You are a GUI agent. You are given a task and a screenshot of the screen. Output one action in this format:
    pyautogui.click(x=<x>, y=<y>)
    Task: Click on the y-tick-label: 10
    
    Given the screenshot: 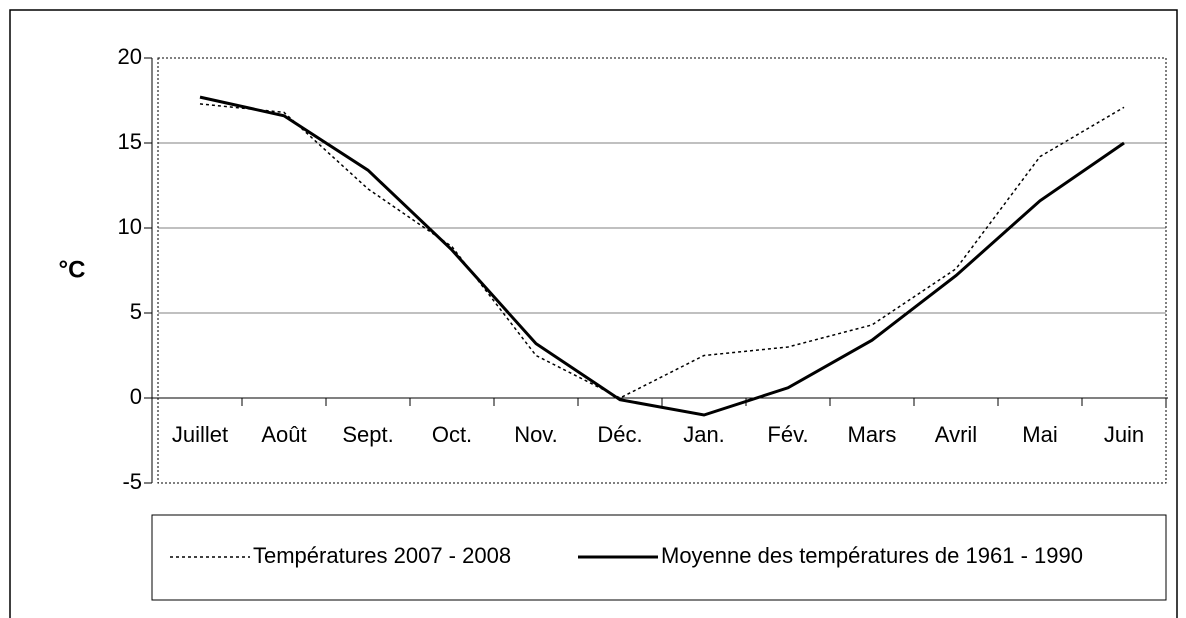 What is the action you would take?
    pyautogui.click(x=130, y=226)
    